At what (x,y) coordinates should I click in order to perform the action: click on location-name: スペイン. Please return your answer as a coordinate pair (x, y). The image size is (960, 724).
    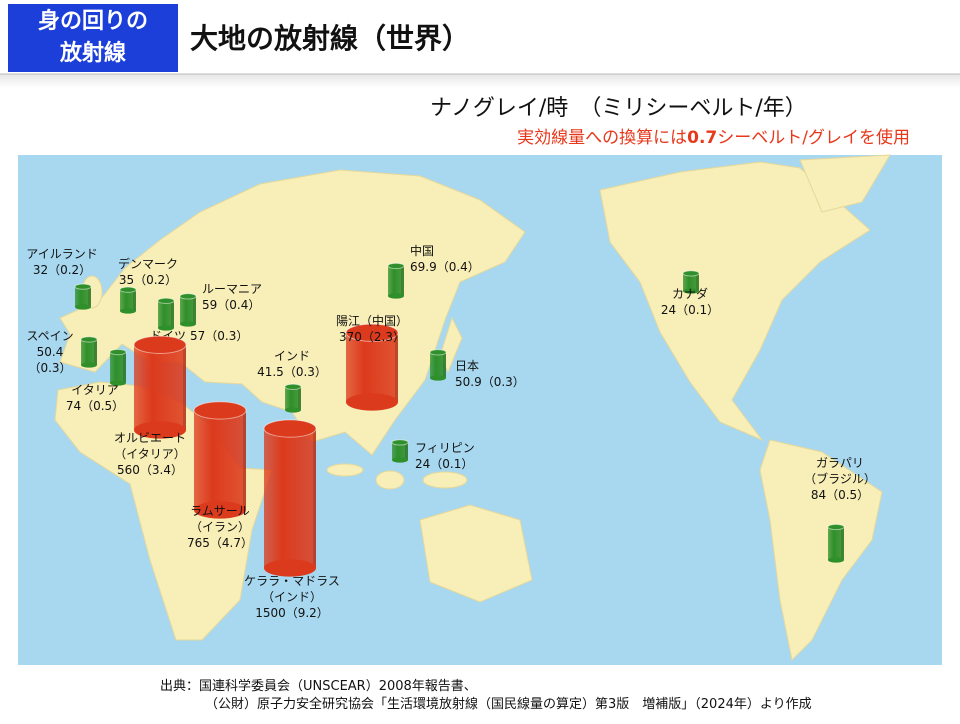
    Looking at the image, I should click on (49, 336).